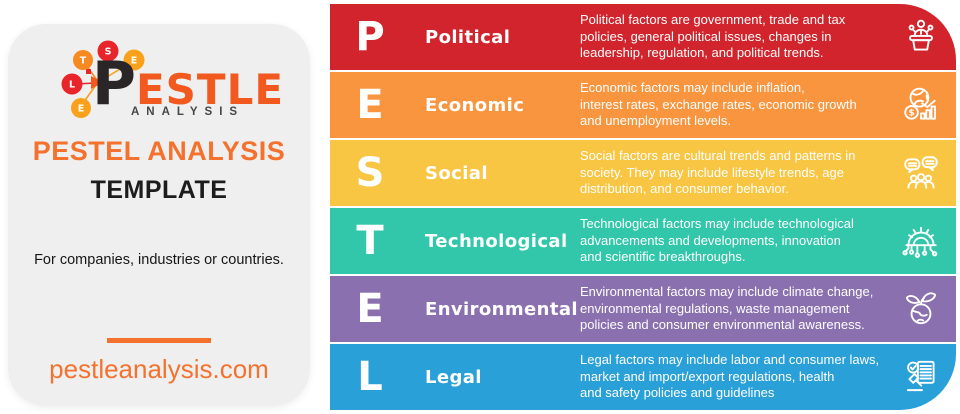 The width and height of the screenshot is (960, 414). I want to click on logo-node-e1: E, so click(134, 60).